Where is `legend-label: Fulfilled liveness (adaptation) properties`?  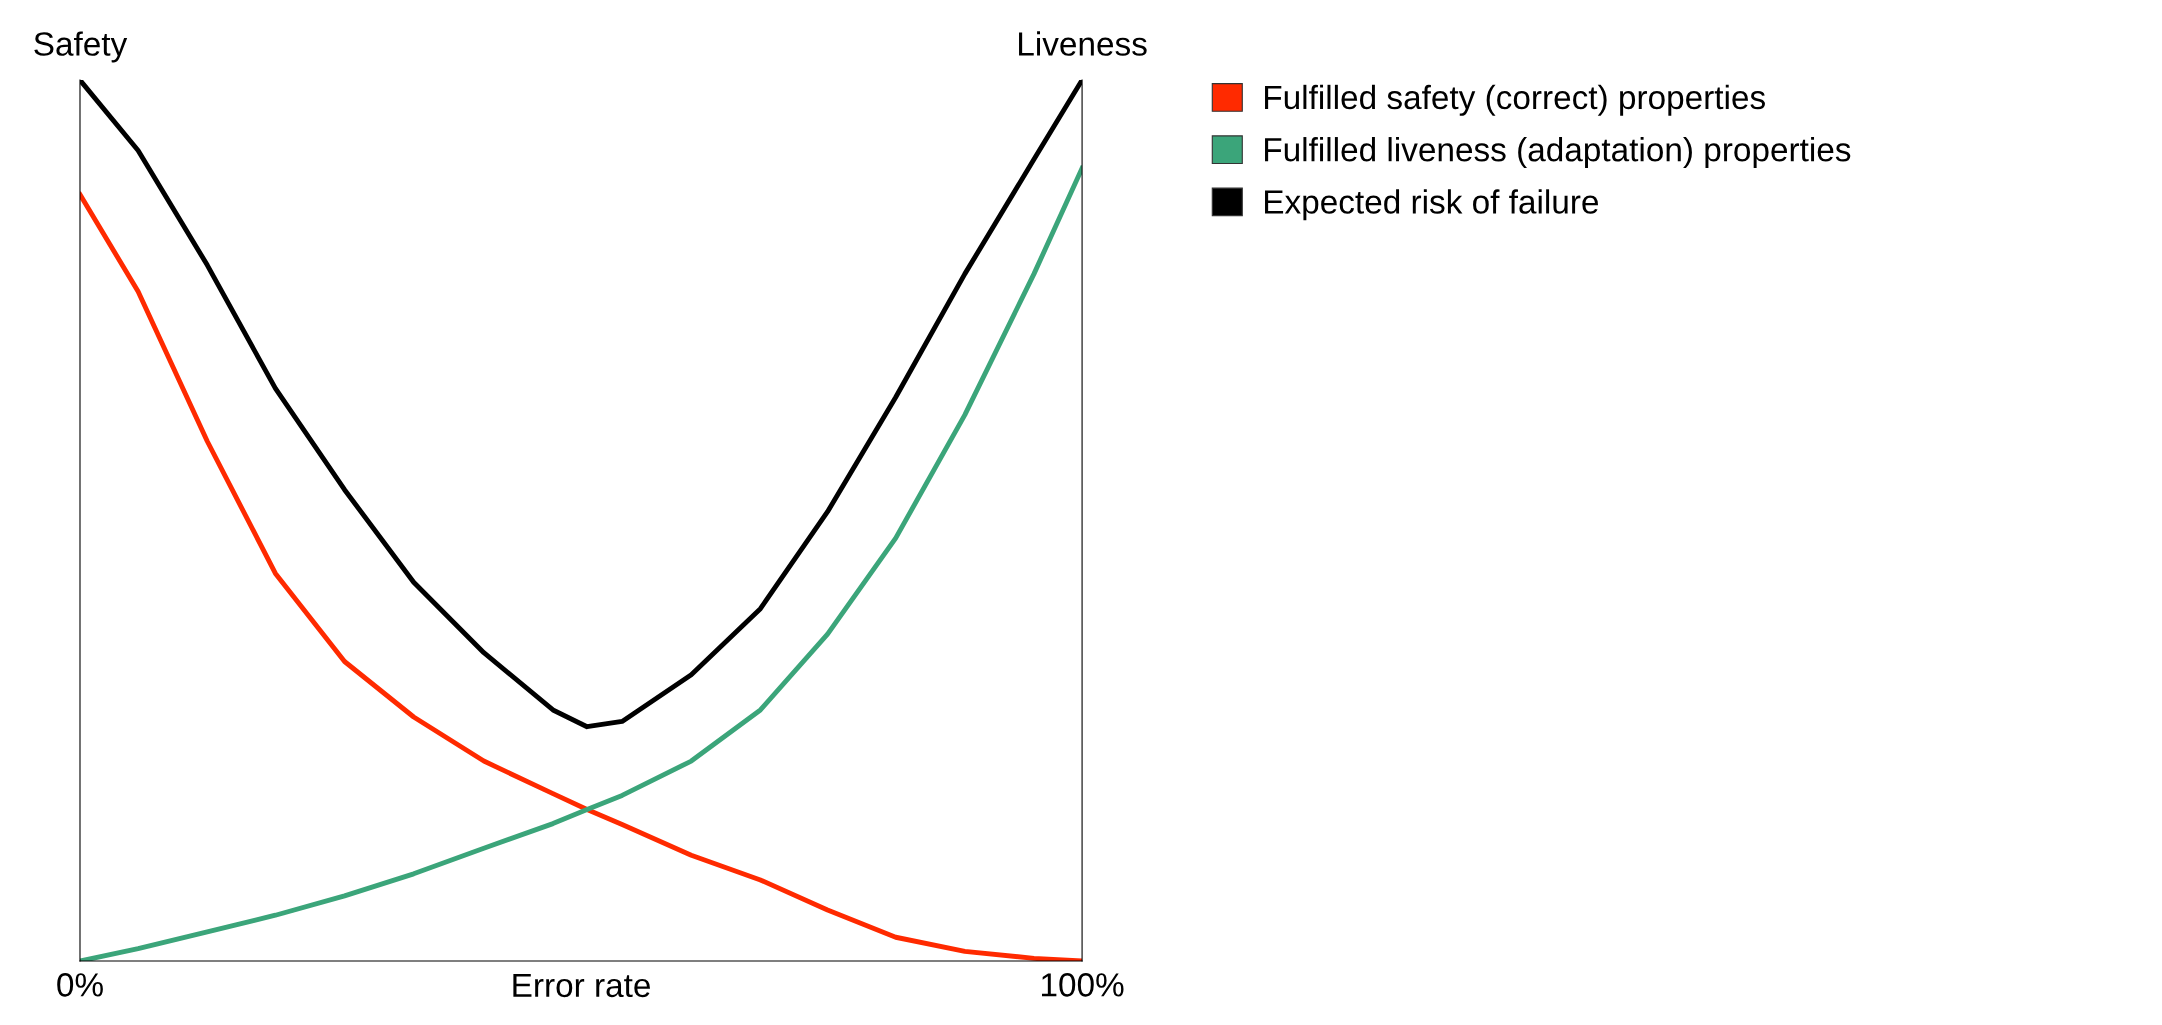 legend-label: Fulfilled liveness (adaptation) properties is located at coordinates (1558, 153).